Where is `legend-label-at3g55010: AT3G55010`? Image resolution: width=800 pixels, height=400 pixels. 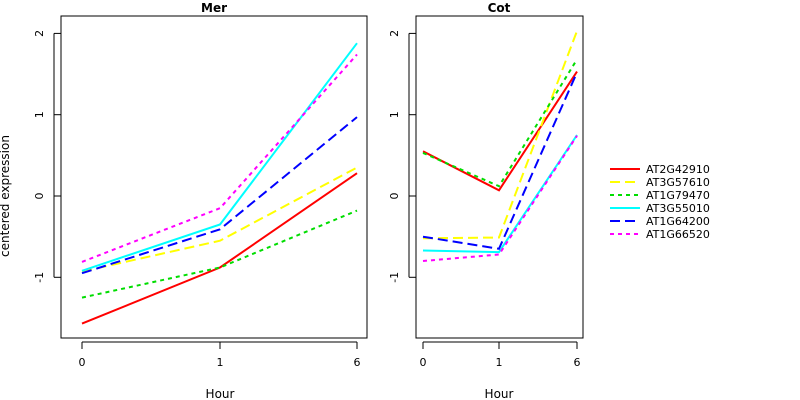 legend-label-at3g55010: AT3G55010 is located at coordinates (678, 208).